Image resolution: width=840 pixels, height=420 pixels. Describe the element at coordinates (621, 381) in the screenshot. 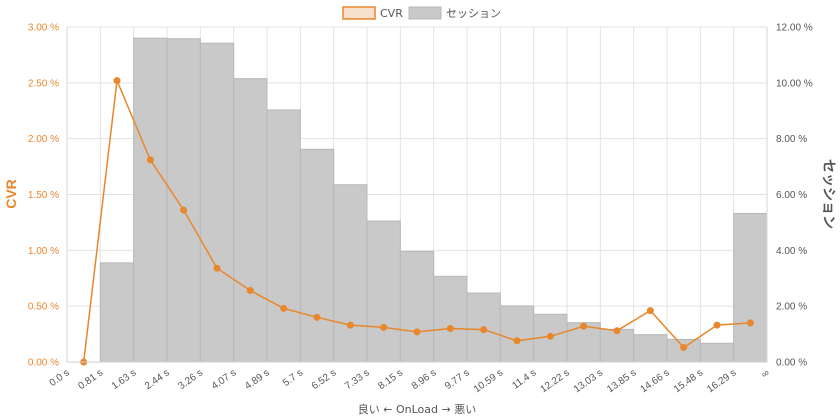

I see `x-tick-label: 13.85 s` at that location.